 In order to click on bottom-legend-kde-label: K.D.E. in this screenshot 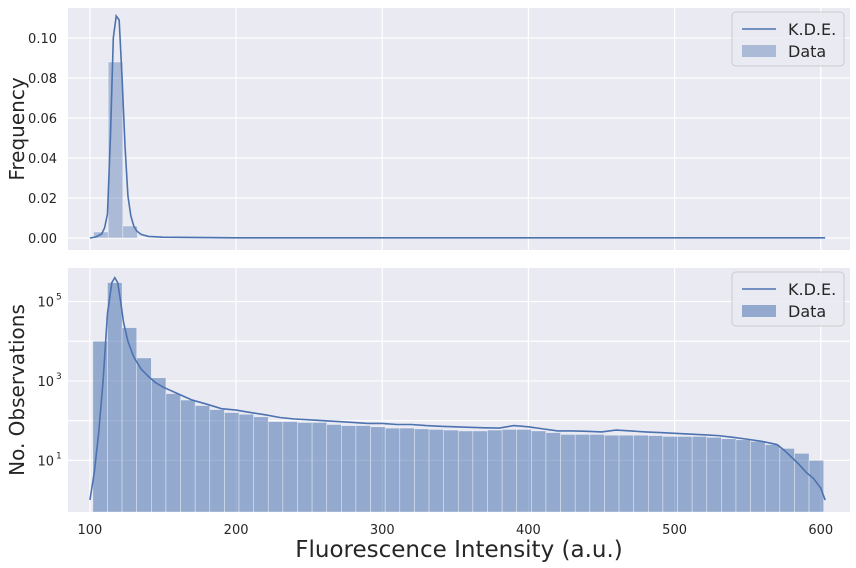, I will do `click(812, 289)`.